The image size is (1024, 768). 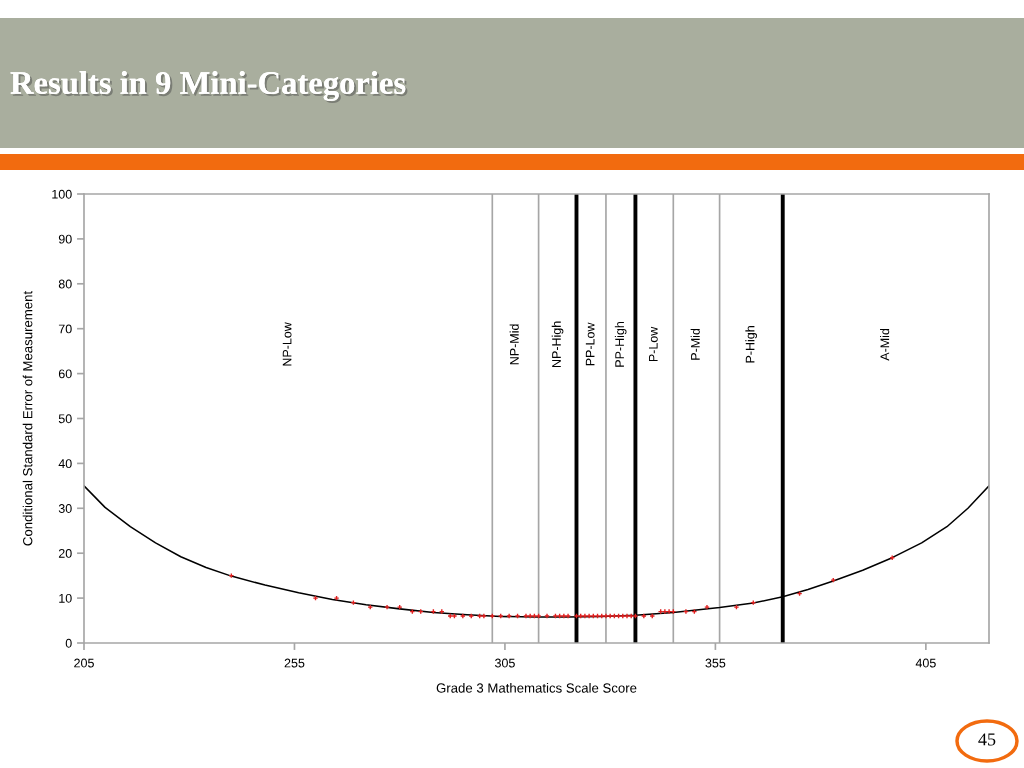 What do you see at coordinates (514, 344) in the screenshot?
I see `annotation: NP-Mid` at bounding box center [514, 344].